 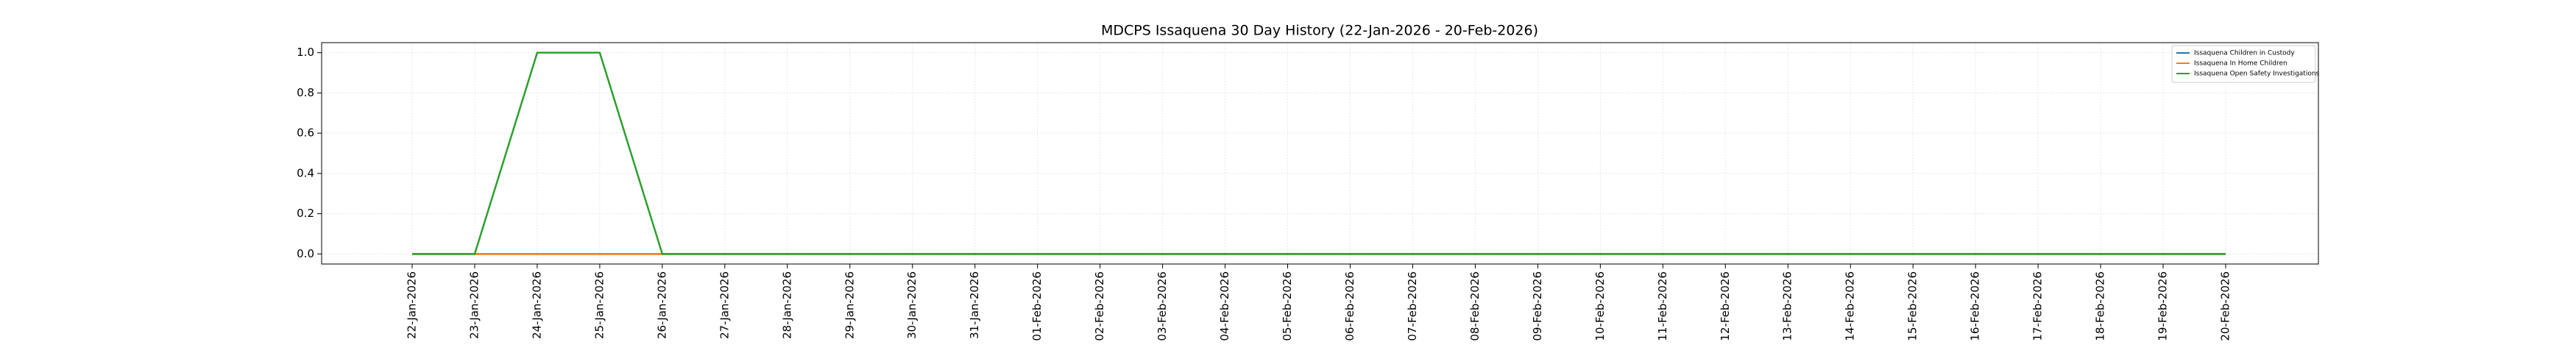 What do you see at coordinates (305, 93) in the screenshot?
I see `y-tick-label: 0.8` at bounding box center [305, 93].